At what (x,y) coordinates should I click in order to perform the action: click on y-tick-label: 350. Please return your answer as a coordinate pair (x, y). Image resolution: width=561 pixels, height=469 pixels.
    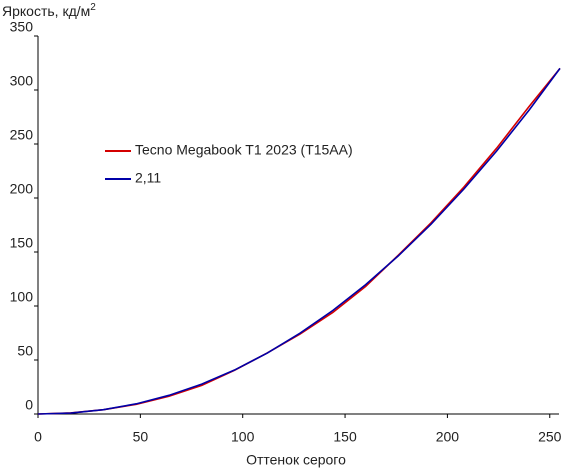
    Looking at the image, I should click on (22, 27).